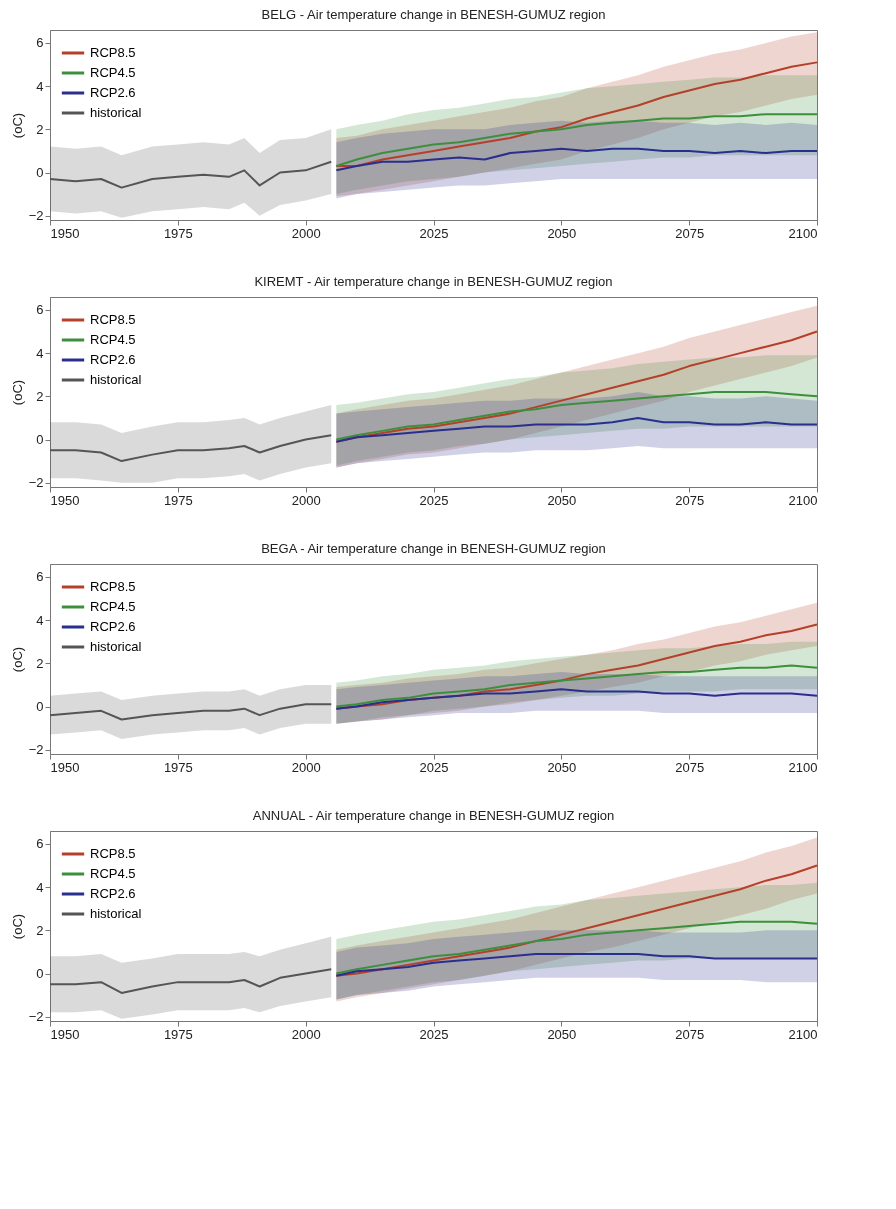 The width and height of the screenshot is (896, 1209). What do you see at coordinates (433, 281) in the screenshot?
I see `chart-title: KIREMT - Air temperature change in BENESH-GUMUZ region` at bounding box center [433, 281].